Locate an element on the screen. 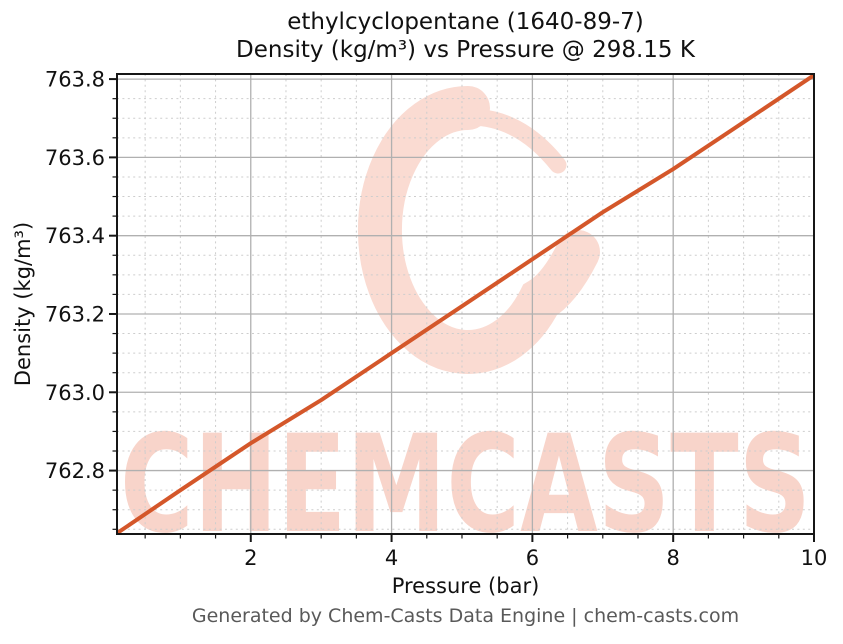 The height and width of the screenshot is (644, 843). y-tick-label: 762.8 is located at coordinates (75, 471).